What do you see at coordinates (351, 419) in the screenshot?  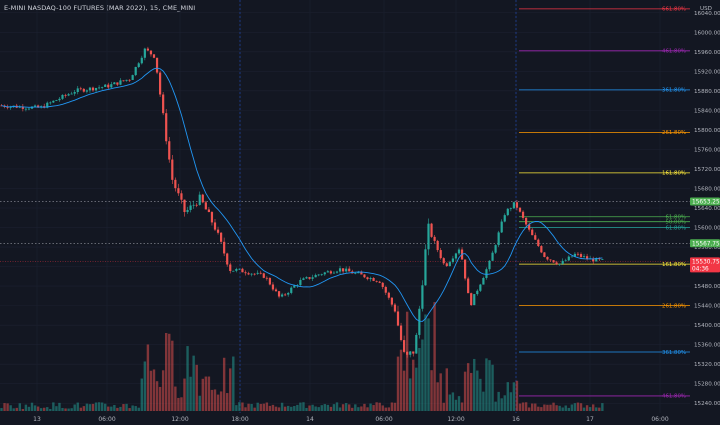 I see `time-axis: 13 06:00 12:00 18:00 14 06:00 12:00 16 17 06:00` at bounding box center [351, 419].